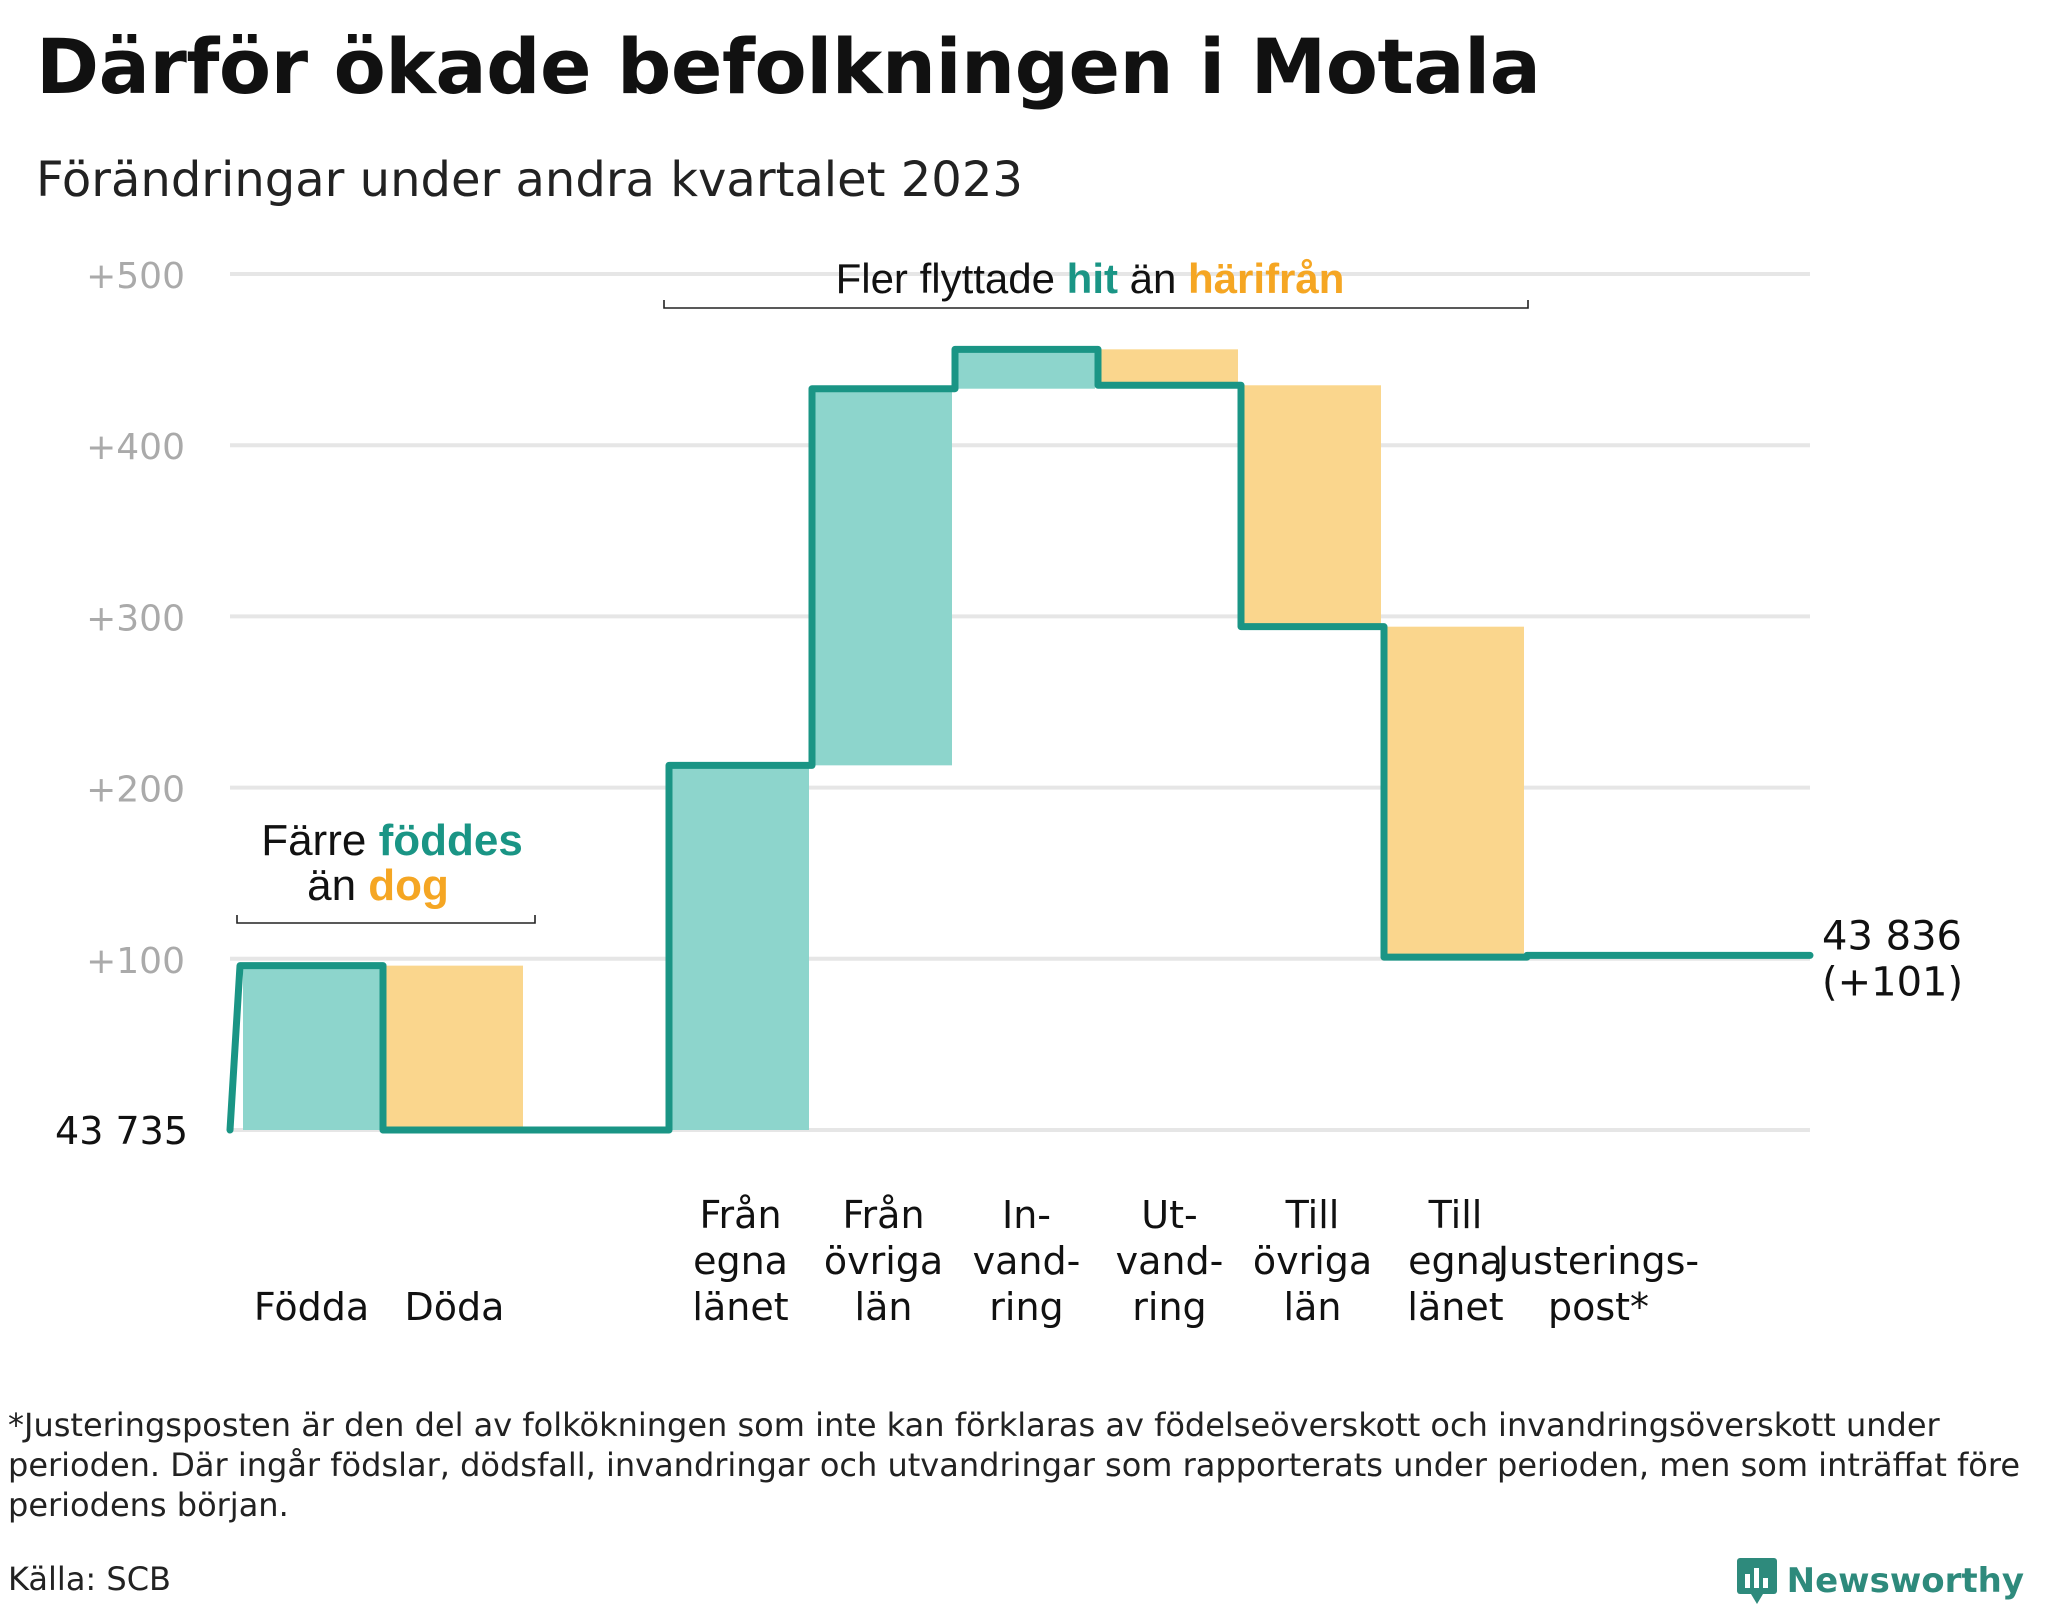 This screenshot has width=2048, height=1604. Describe the element at coordinates (1756, 1581) in the screenshot. I see `newsworthy-logo-icon` at that location.